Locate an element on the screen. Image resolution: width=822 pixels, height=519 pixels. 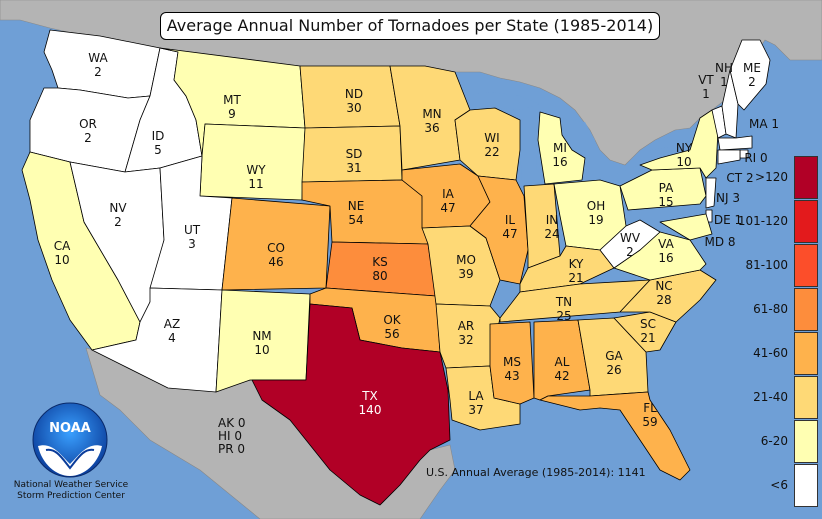
state-abbr: PA is located at coordinates (666, 188).